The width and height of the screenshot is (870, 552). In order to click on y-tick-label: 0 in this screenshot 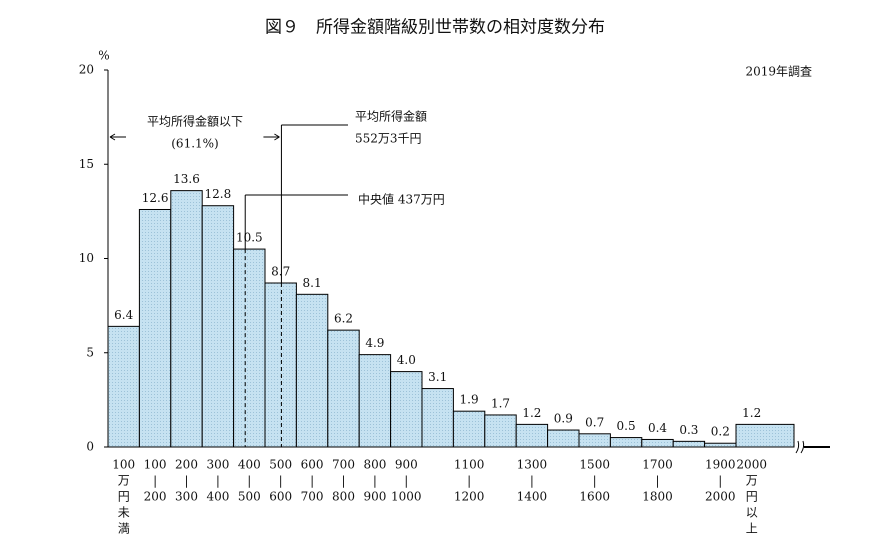, I will do `click(90, 447)`.